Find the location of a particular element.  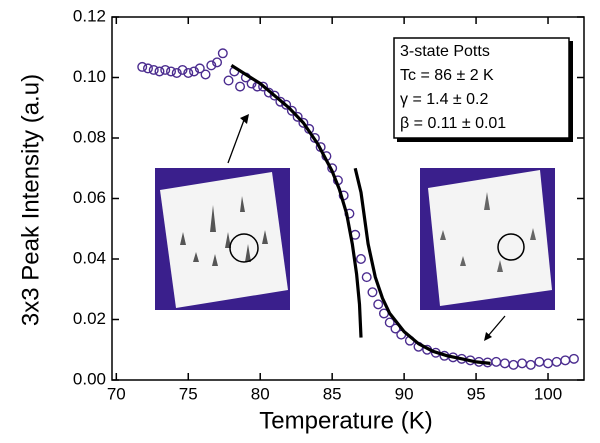

x-axis-title: Temperature (K) is located at coordinates (345, 420).